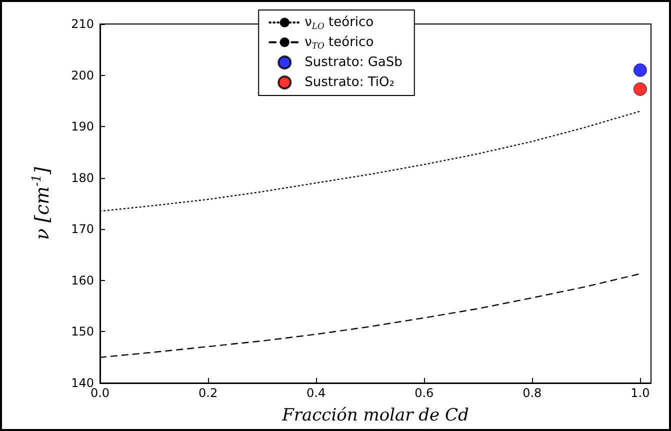 The image size is (671, 431). I want to click on y-tick-label: 150, so click(82, 331).